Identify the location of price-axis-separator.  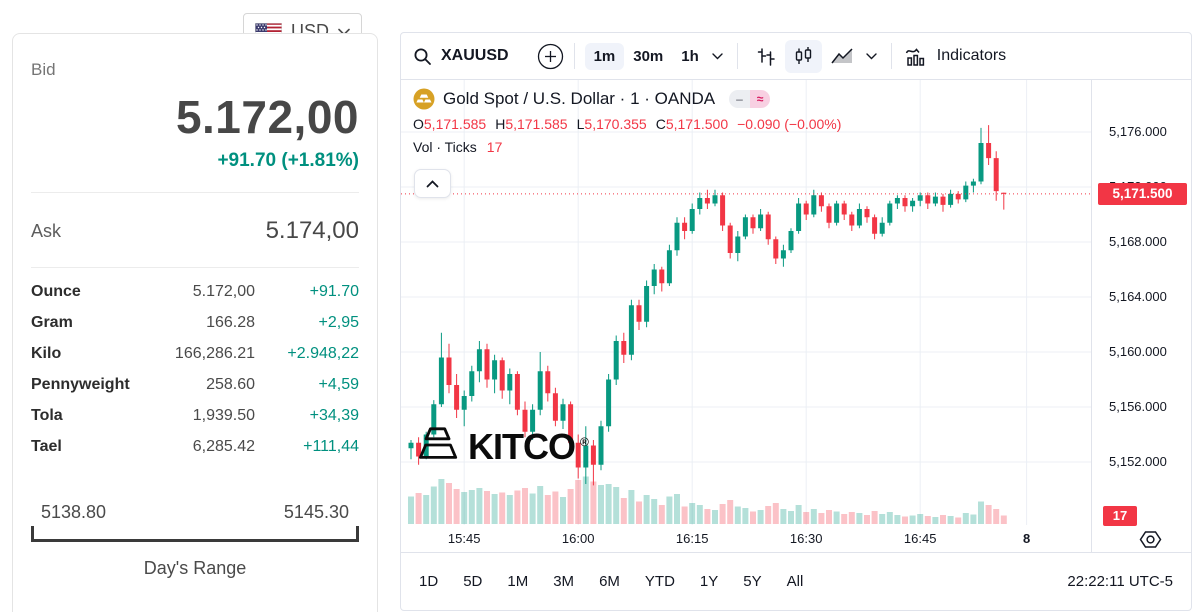
(1091, 316).